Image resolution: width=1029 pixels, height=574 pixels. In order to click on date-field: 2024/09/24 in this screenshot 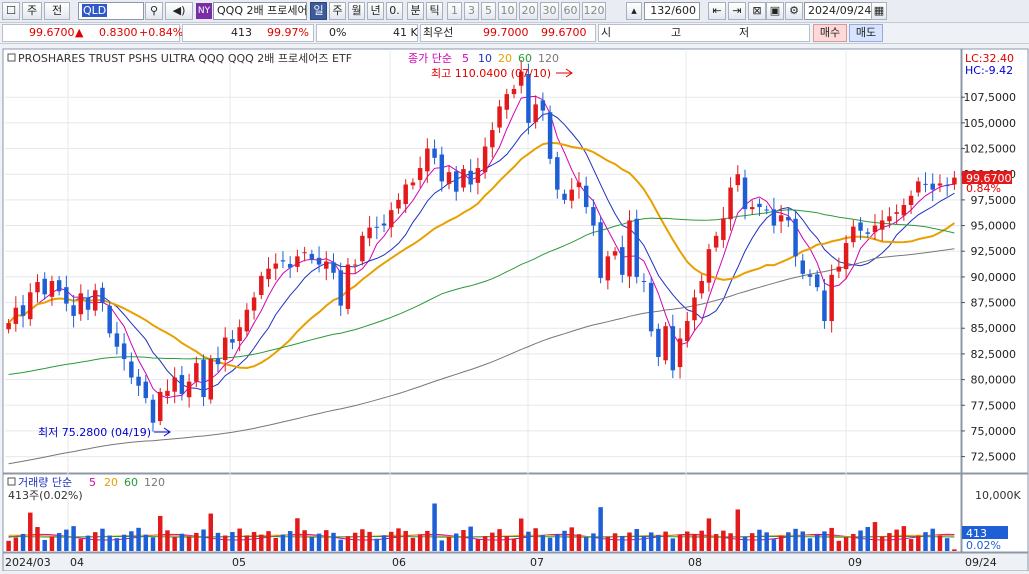, I will do `click(838, 11)`.